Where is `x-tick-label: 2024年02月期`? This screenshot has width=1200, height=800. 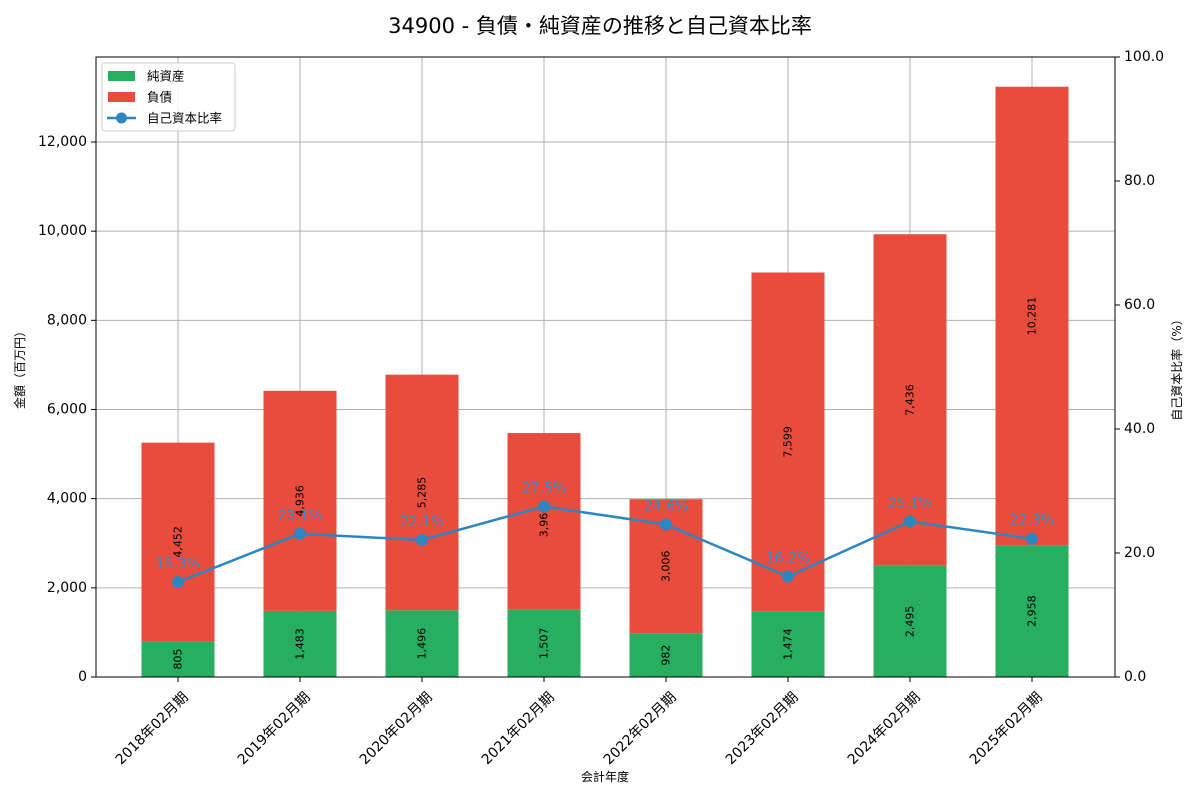 x-tick-label: 2024年02月期 is located at coordinates (884, 728).